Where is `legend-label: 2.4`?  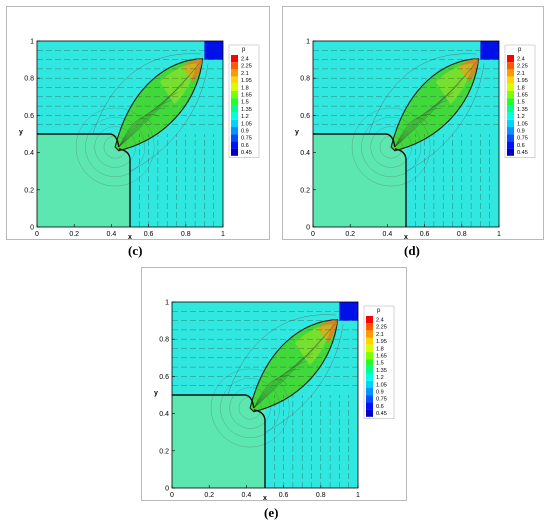 legend-label: 2.4 is located at coordinates (521, 60).